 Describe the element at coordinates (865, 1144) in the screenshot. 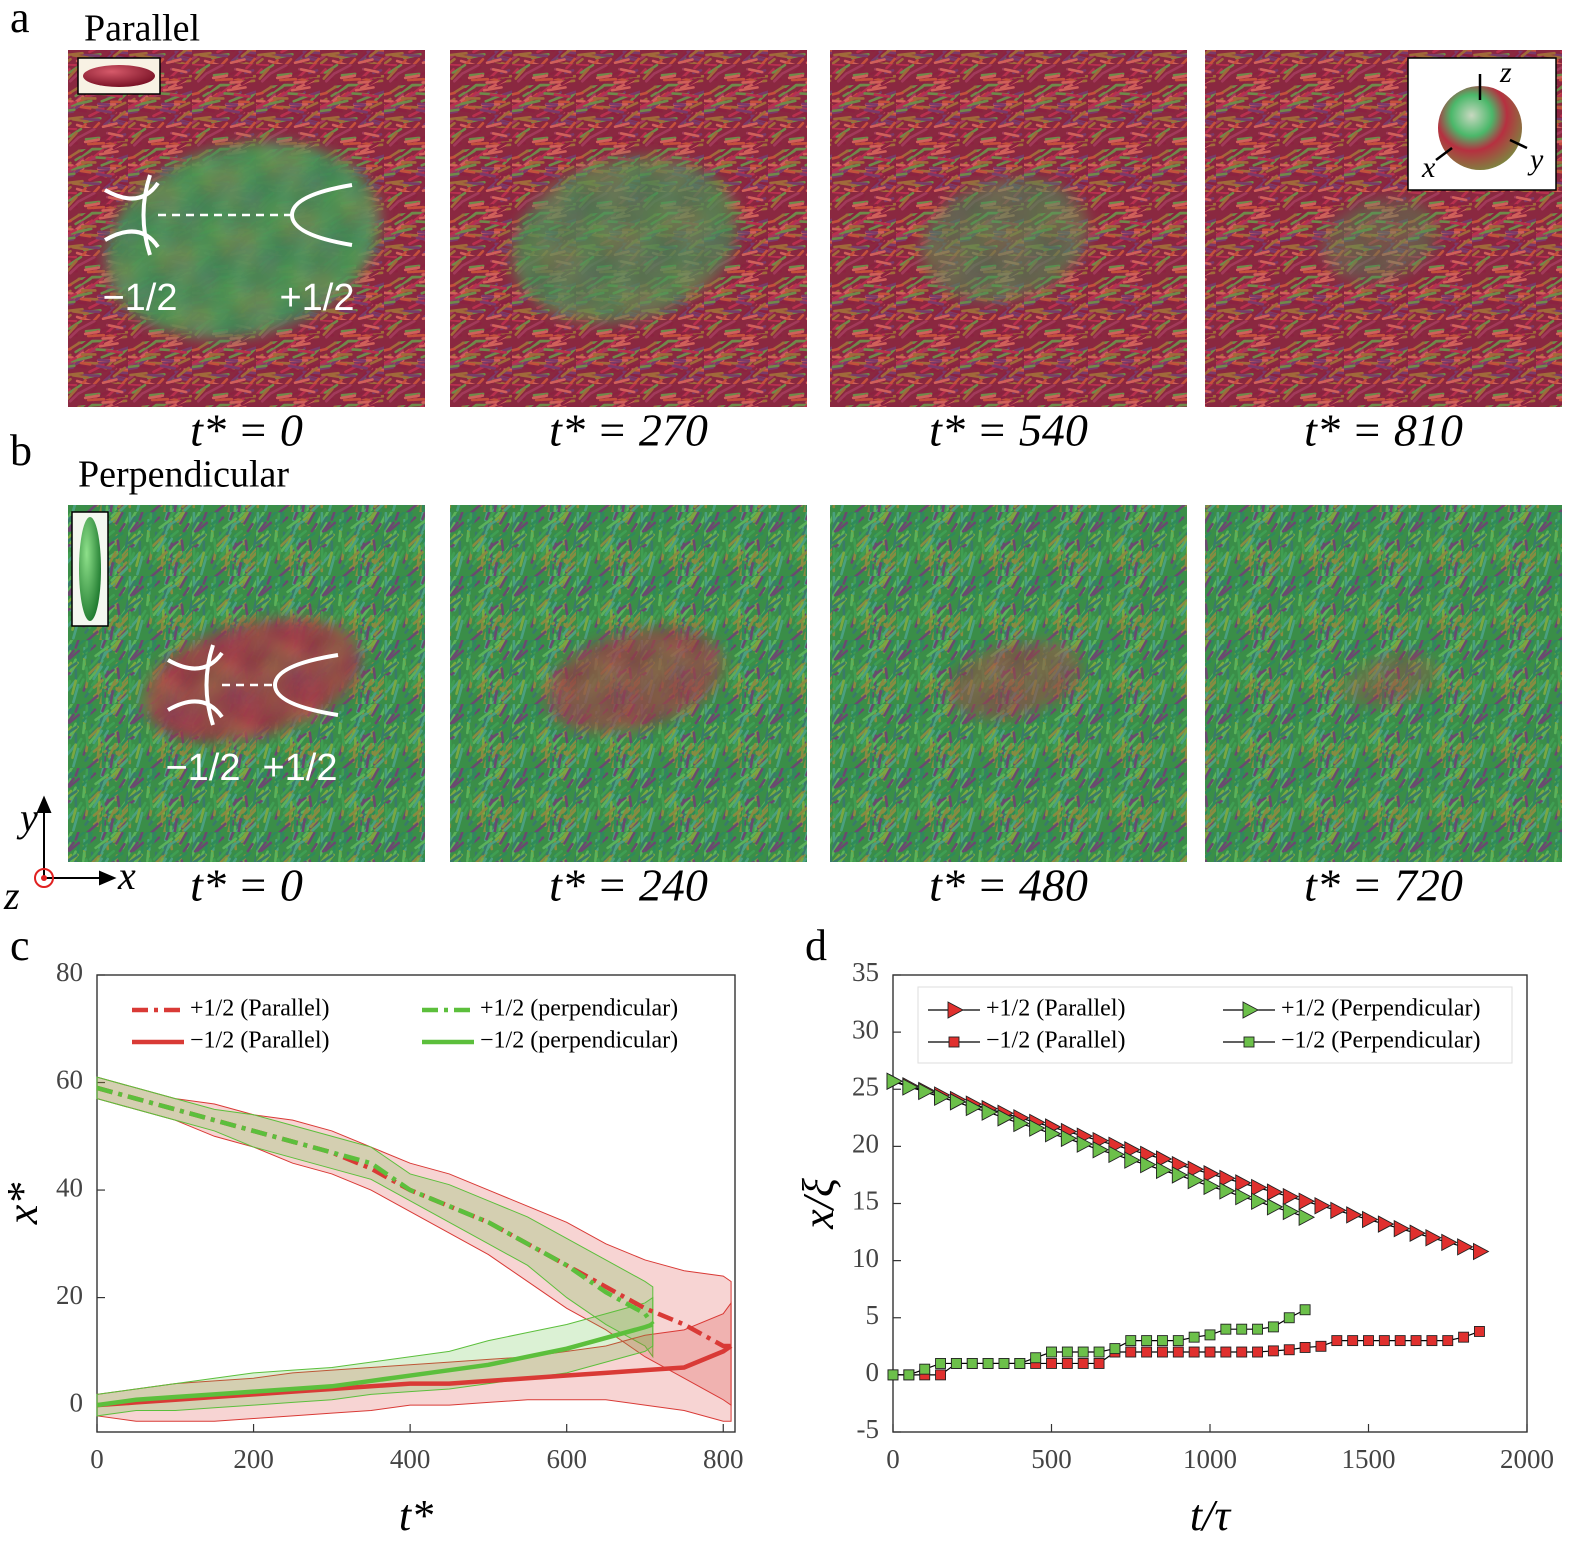

I see `y-tick-label: 20` at that location.